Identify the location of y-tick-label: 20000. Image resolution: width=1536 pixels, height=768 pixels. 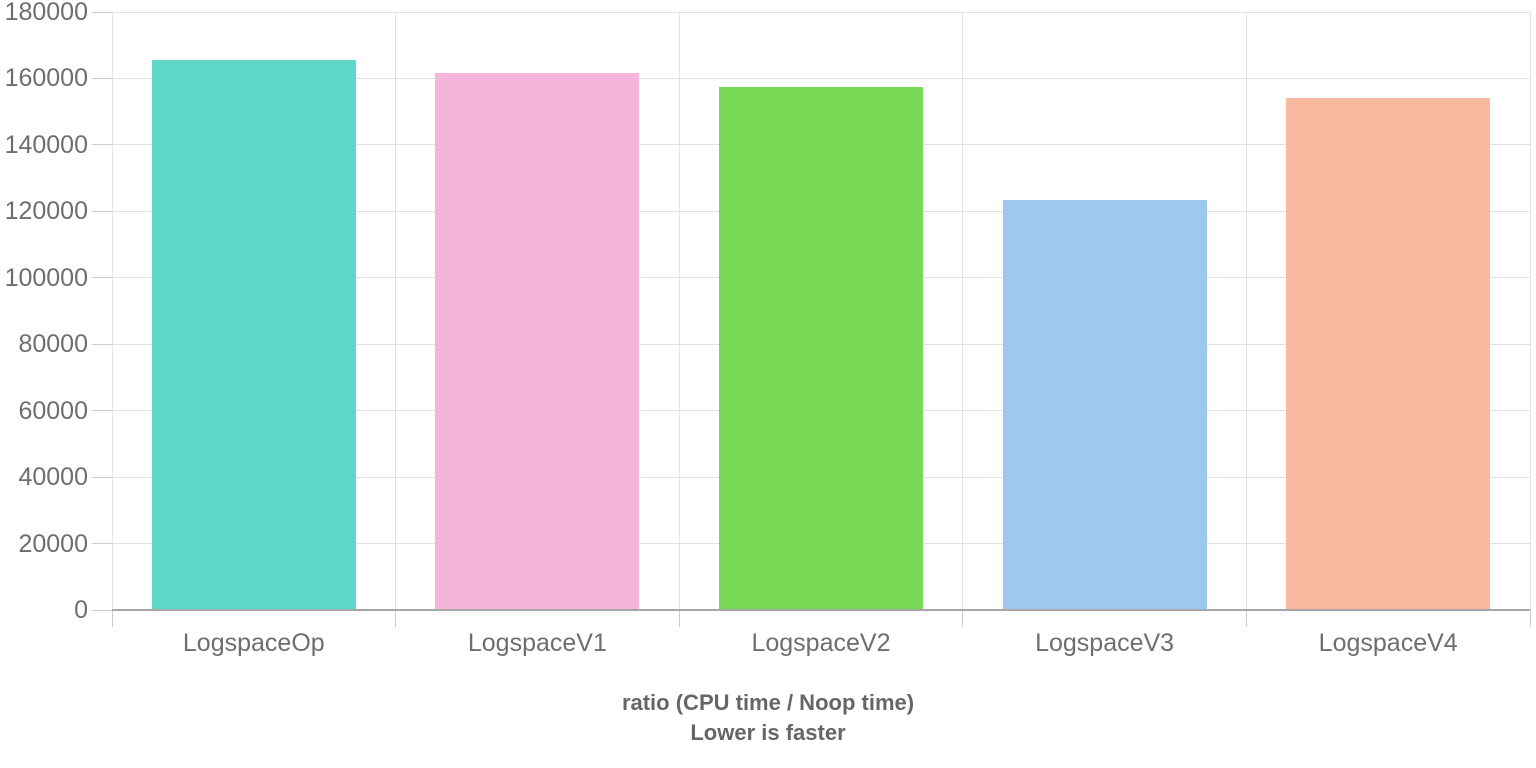
(53, 543).